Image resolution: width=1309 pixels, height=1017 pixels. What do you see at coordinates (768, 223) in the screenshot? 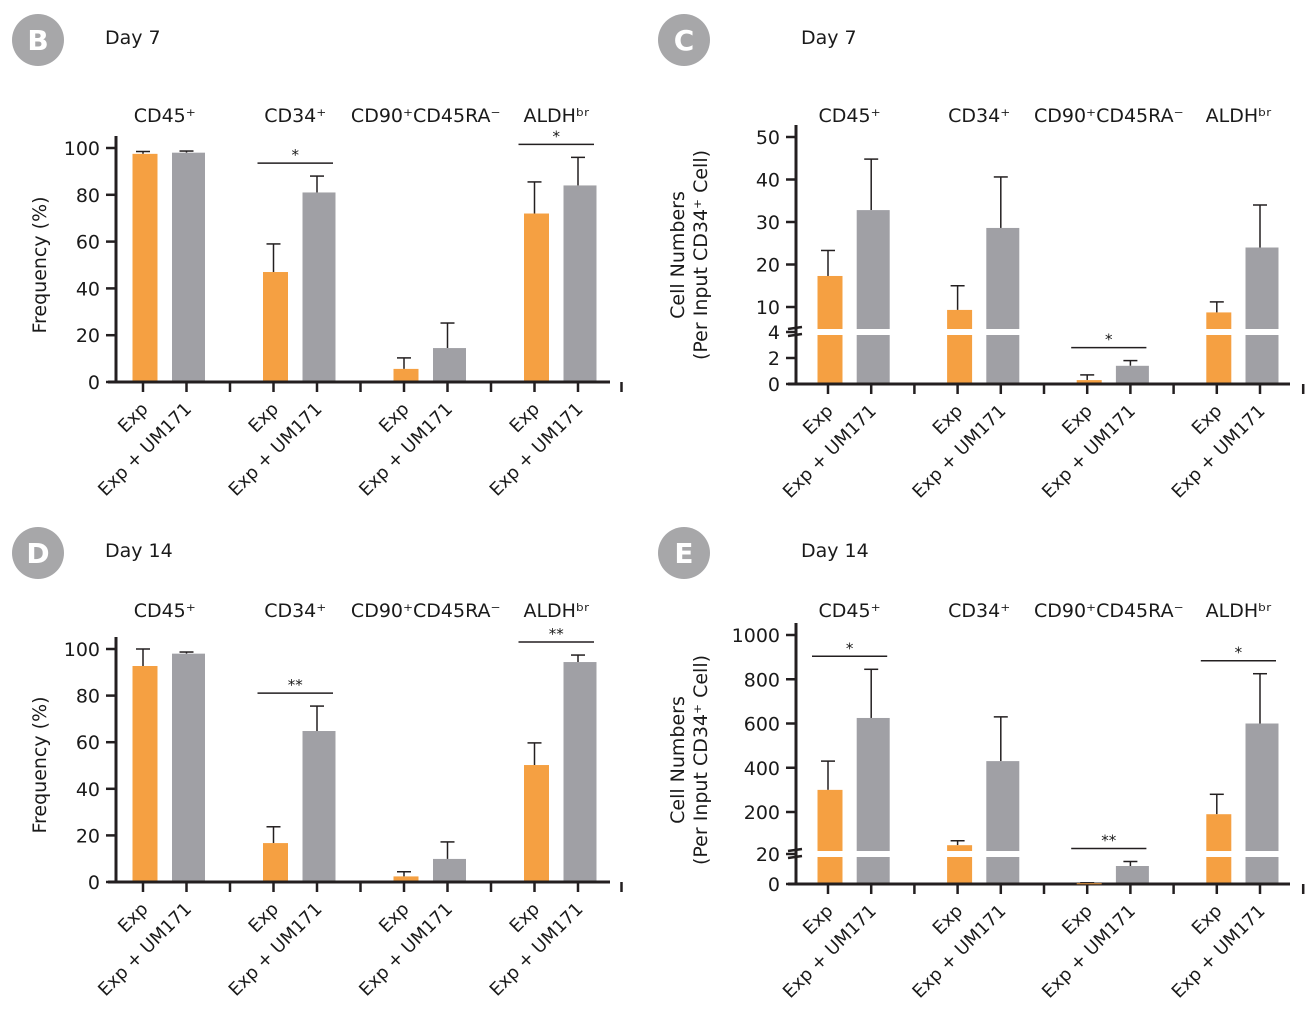
I see `y-tick-label: 30` at bounding box center [768, 223].